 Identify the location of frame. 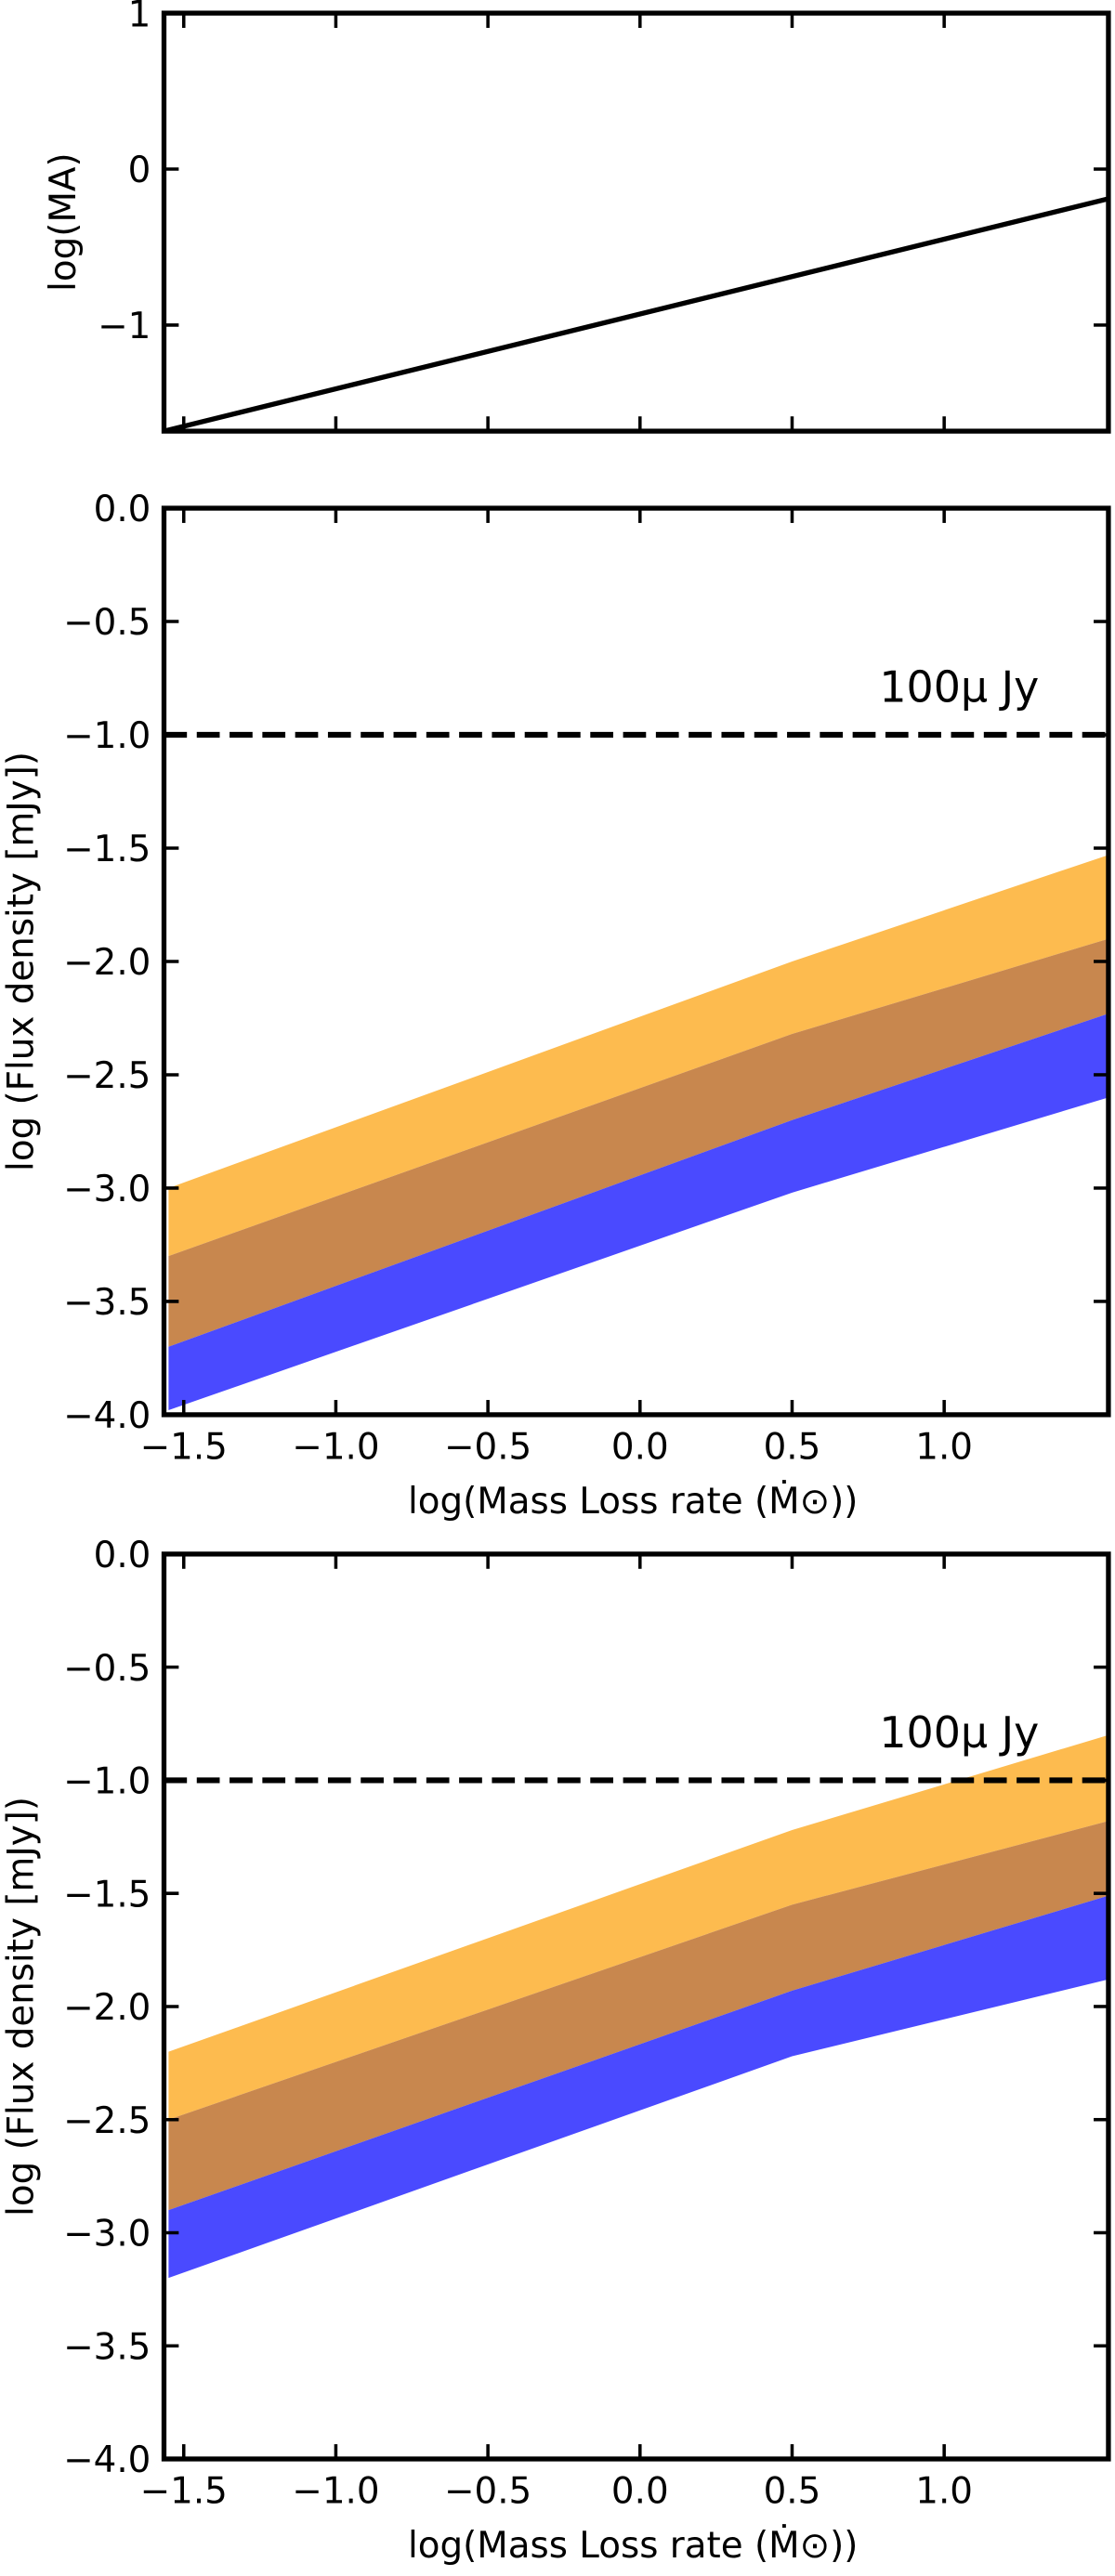
(636, 222).